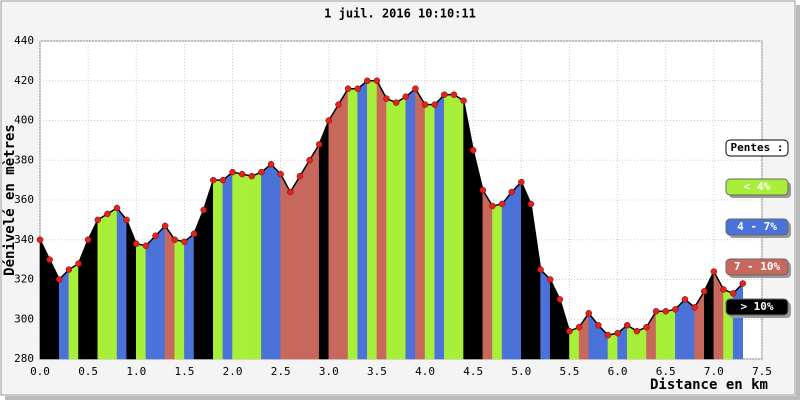  I want to click on legend-label: > 10%, so click(756, 306).